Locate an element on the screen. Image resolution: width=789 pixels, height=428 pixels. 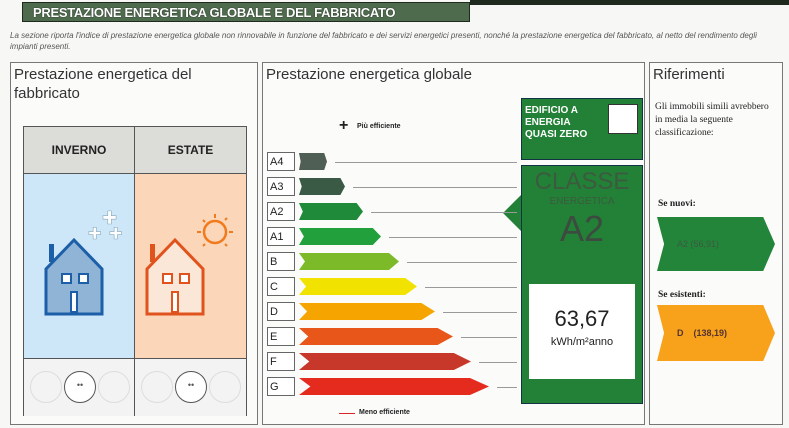
index-unit: kWh/m²anno is located at coordinates (582, 342).